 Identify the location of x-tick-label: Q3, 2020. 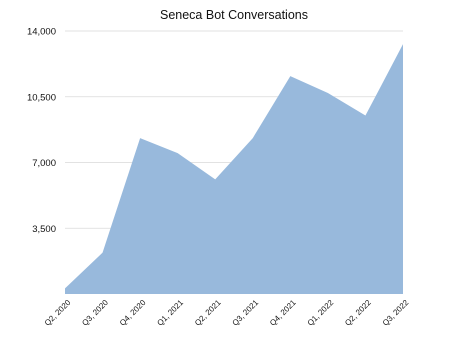
(95, 313).